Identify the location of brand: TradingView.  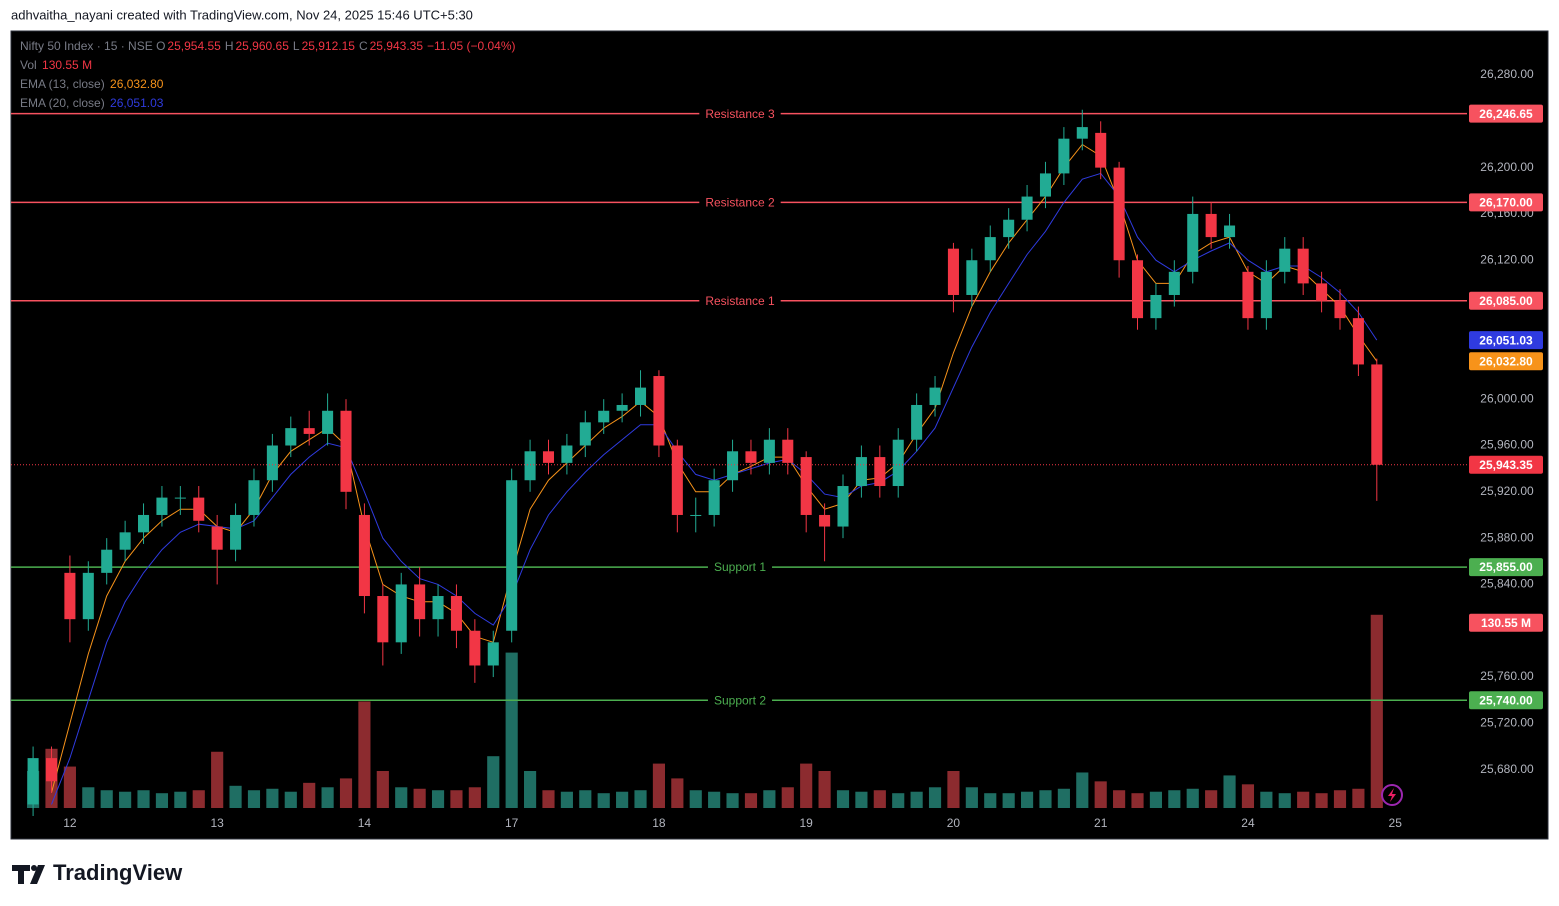
(118, 872).